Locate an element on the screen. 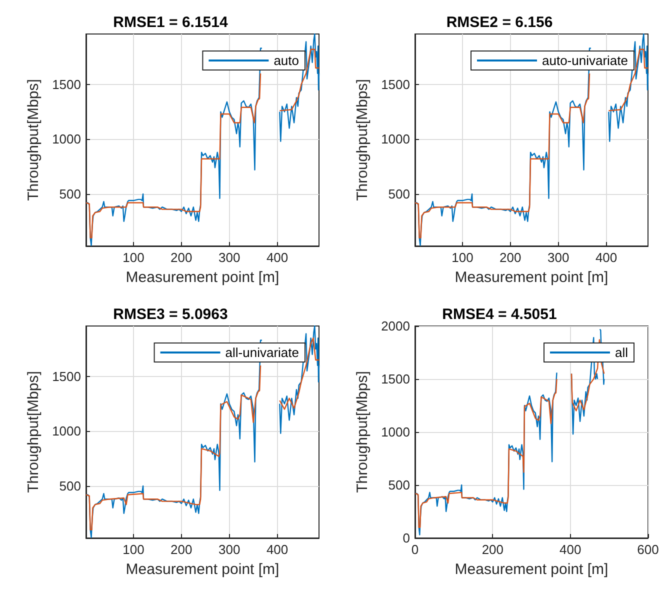 The image size is (665, 589). legend-label: auto-univariate is located at coordinates (585, 60).